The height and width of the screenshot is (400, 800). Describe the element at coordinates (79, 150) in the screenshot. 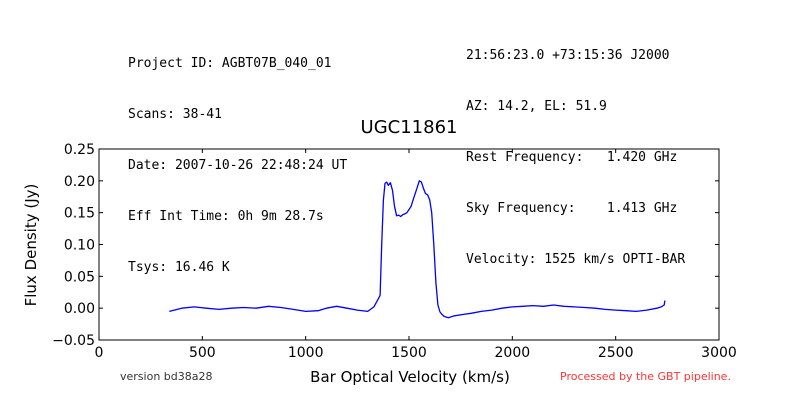

I see `y-tick-label: 0.25` at that location.